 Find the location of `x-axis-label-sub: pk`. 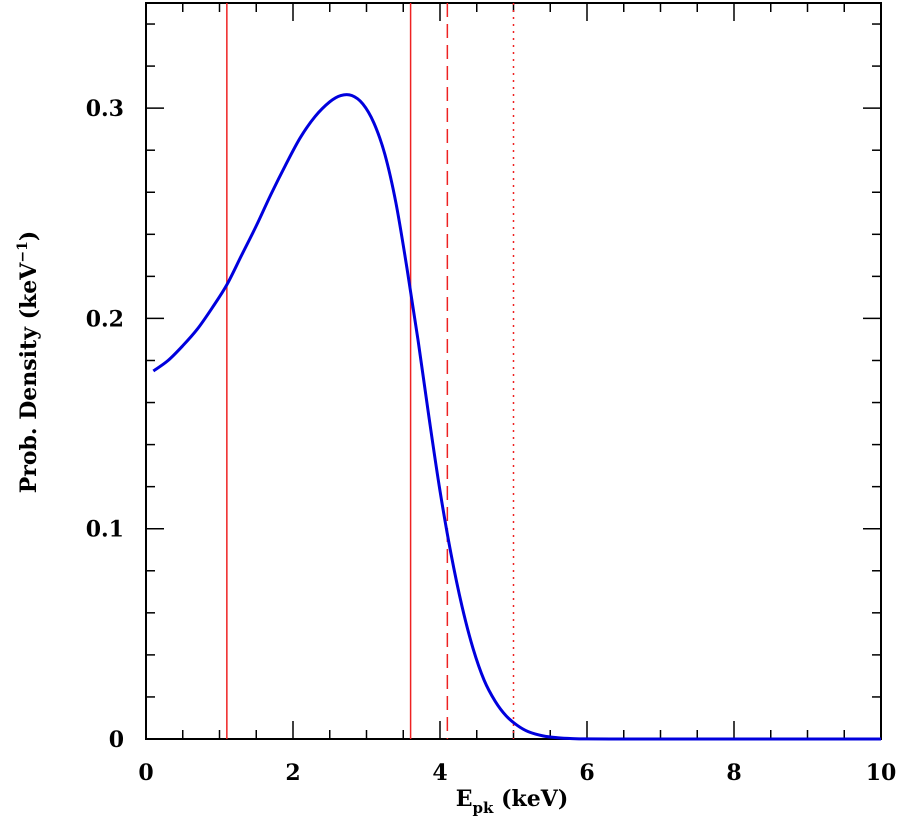

x-axis-label-sub: pk is located at coordinates (483, 808).